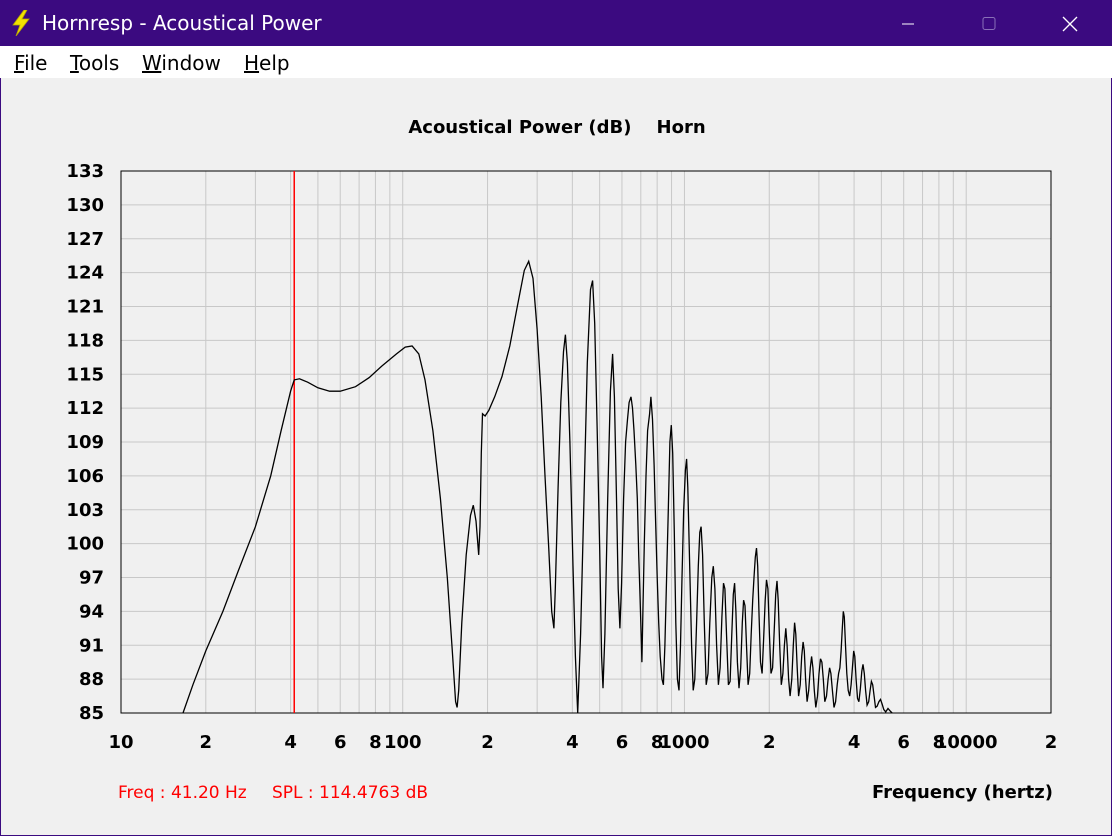 The height and width of the screenshot is (836, 1112). Describe the element at coordinates (684, 742) in the screenshot. I see `x-tick-label: 1000` at that location.